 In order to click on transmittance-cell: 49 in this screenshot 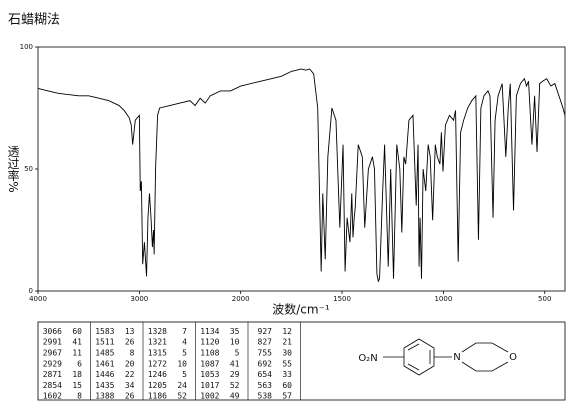, I will do `click(235, 396)`.